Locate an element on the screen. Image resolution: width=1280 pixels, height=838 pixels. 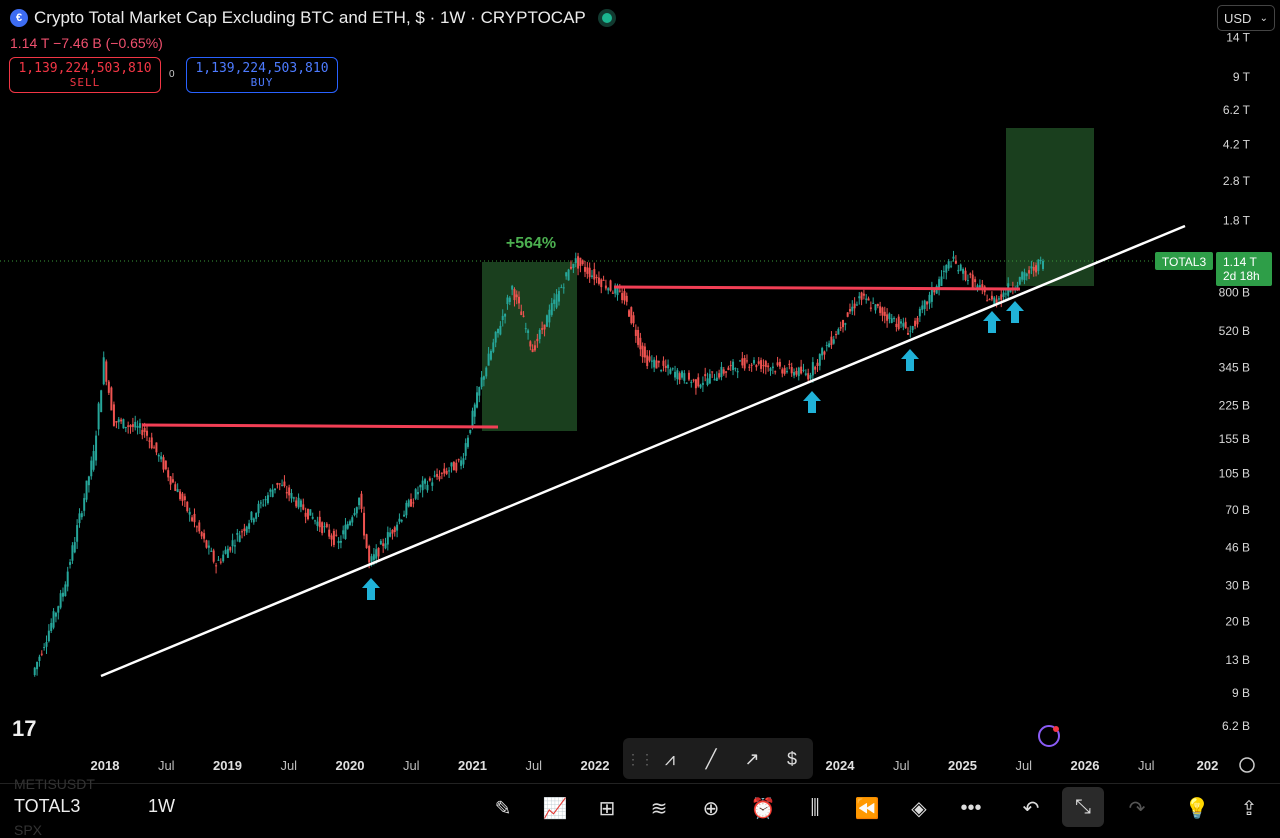
sell-button: 1,139,224,503,810 SELL is located at coordinates (85, 75).